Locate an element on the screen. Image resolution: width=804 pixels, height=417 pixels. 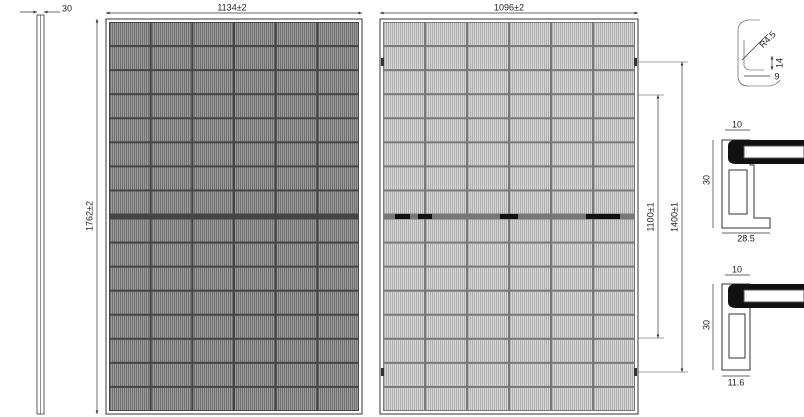
thickness-label: 30 is located at coordinates (67, 8).